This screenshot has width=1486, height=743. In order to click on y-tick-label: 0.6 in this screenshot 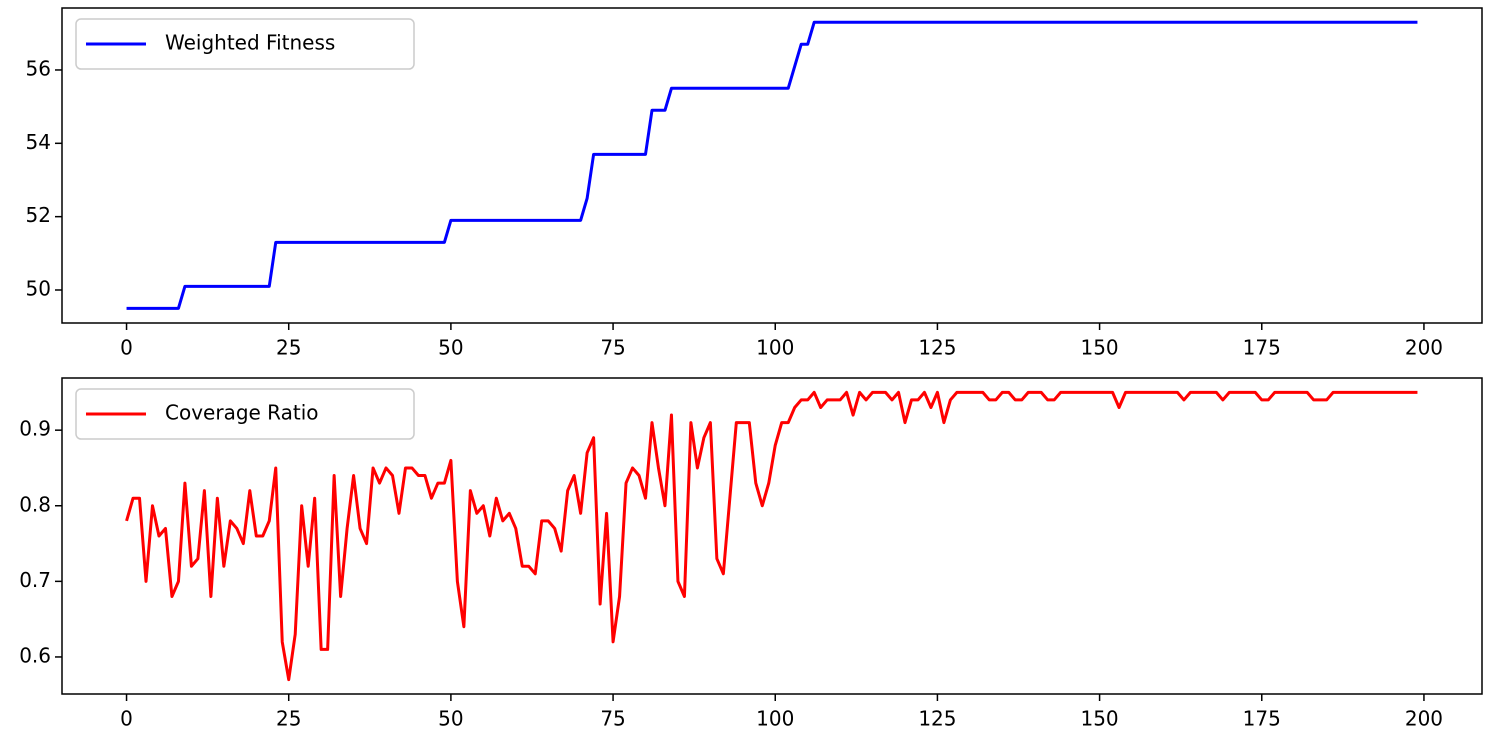, I will do `click(35, 655)`.